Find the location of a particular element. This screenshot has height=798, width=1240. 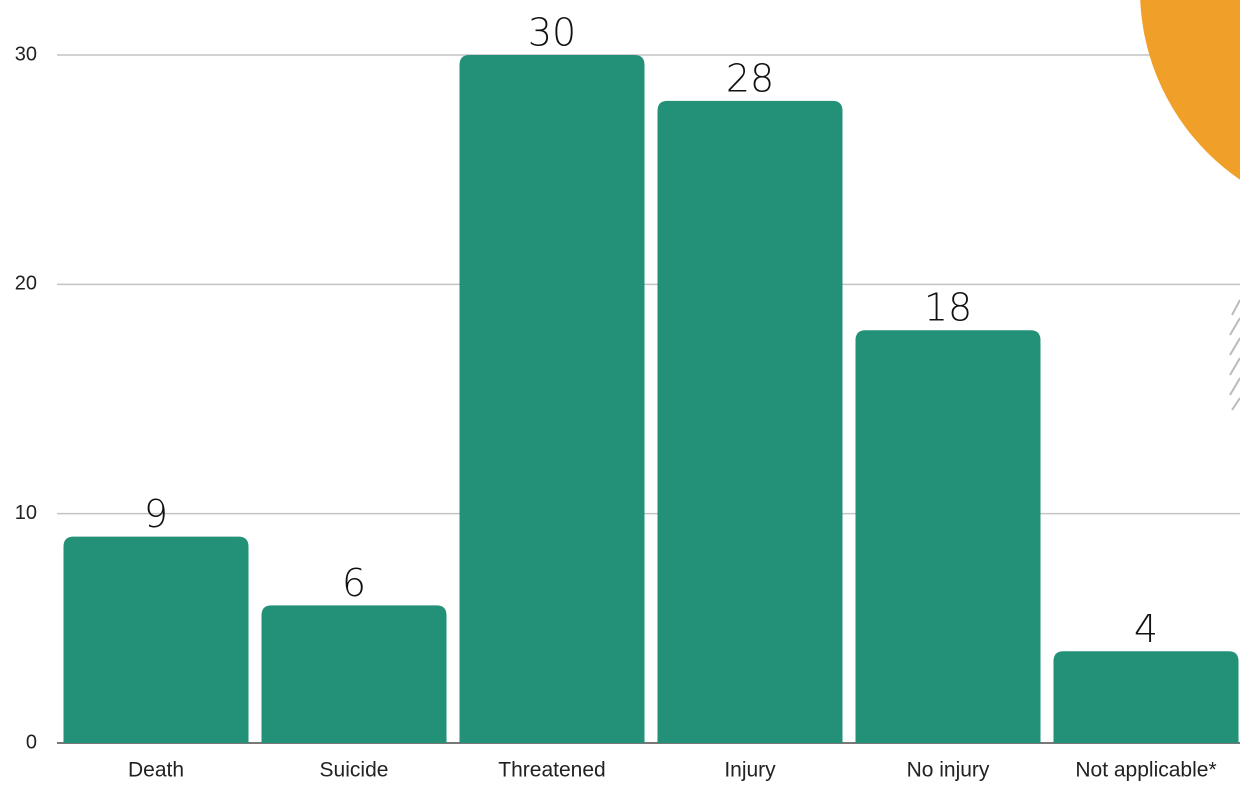

x-tick-label: Injury is located at coordinates (750, 770).